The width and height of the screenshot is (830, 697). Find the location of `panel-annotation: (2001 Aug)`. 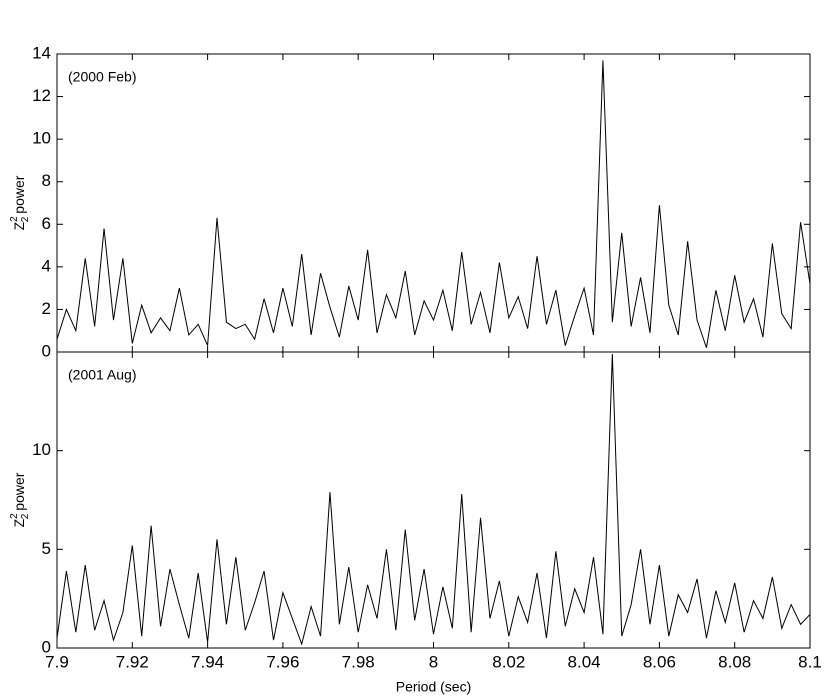

panel-annotation: (2001 Aug) is located at coordinates (102, 375).